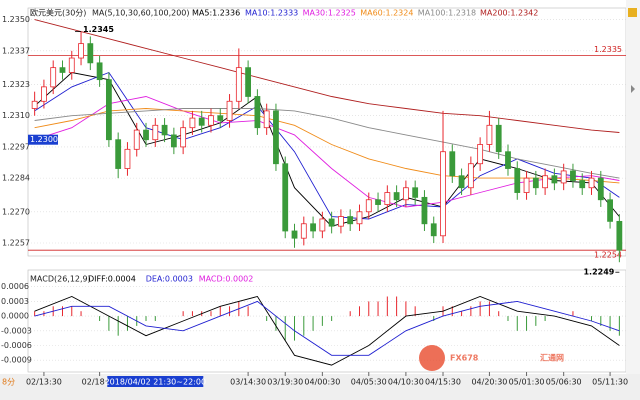 The width and height of the screenshot is (640, 400). Describe the element at coordinates (406, 382) in the screenshot. I see `x-tick-label: 04/10:30` at that location.